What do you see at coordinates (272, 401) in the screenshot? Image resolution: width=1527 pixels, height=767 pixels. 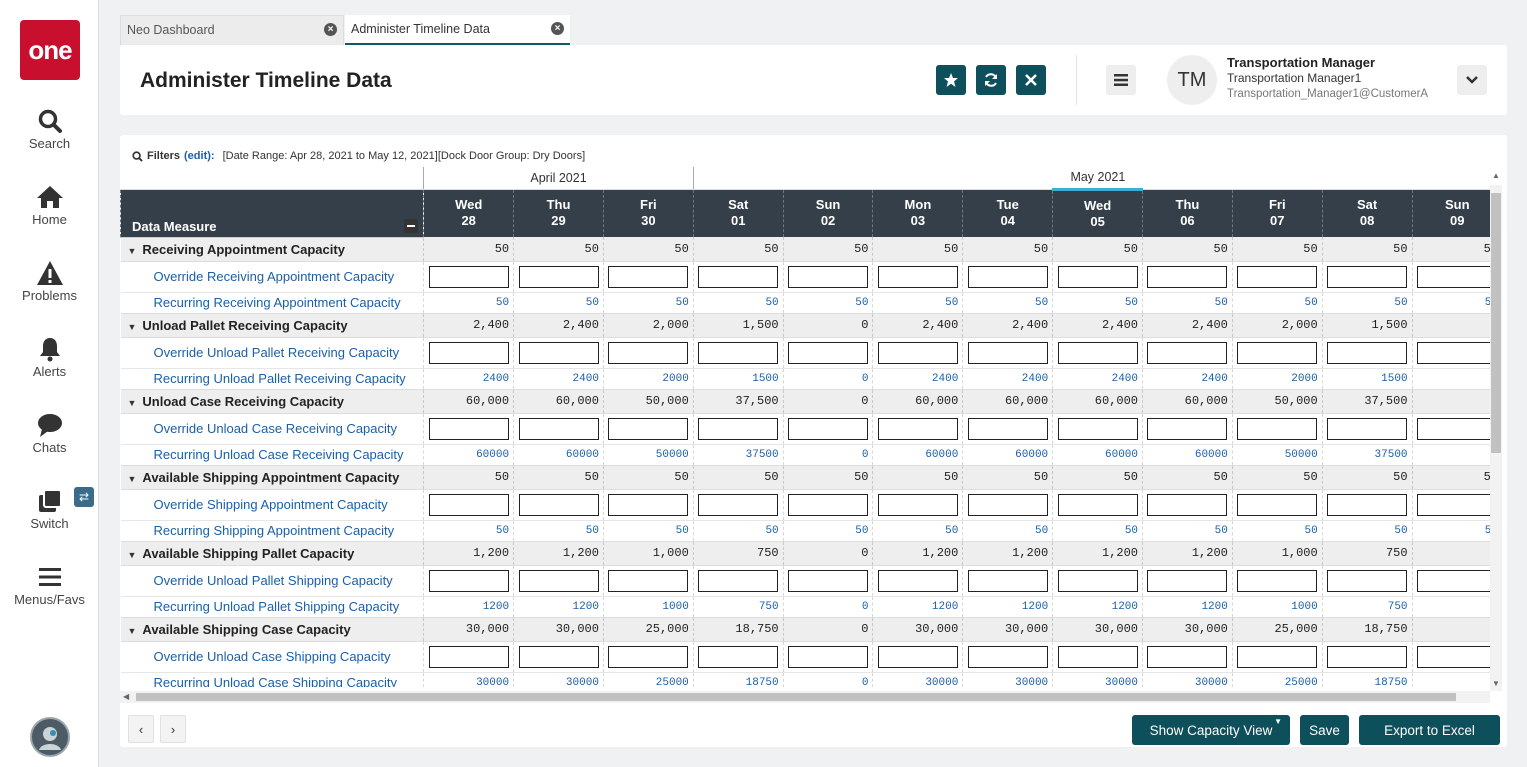 I see `group-name-cell: ▼ Unload Case Receiving Capacity` at bounding box center [272, 401].